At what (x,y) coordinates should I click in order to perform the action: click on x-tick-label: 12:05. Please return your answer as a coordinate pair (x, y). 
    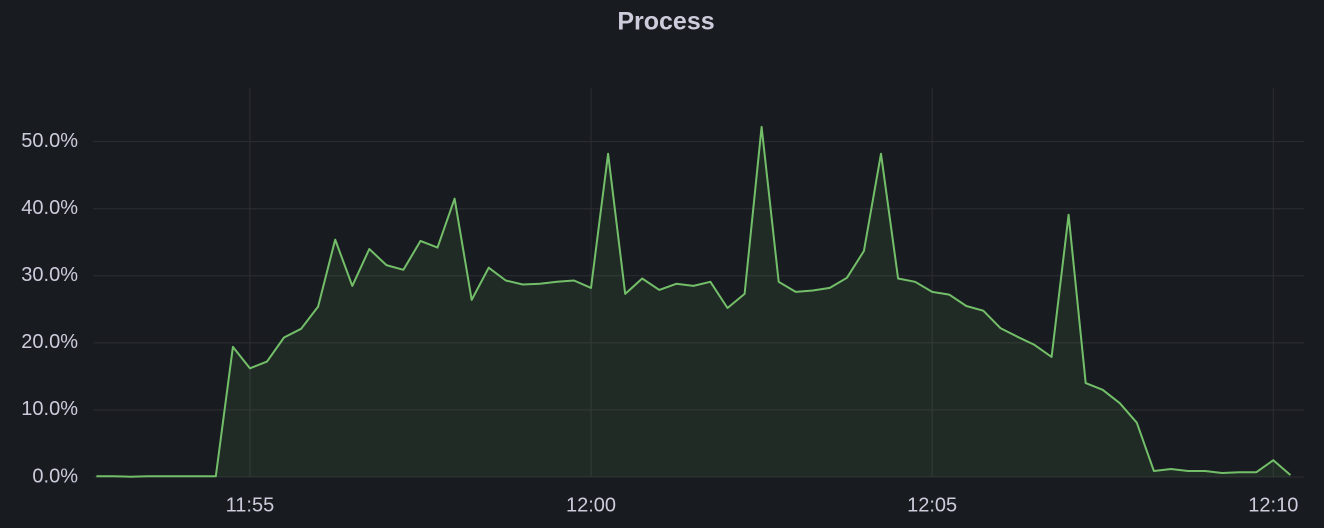
    Looking at the image, I should click on (932, 505).